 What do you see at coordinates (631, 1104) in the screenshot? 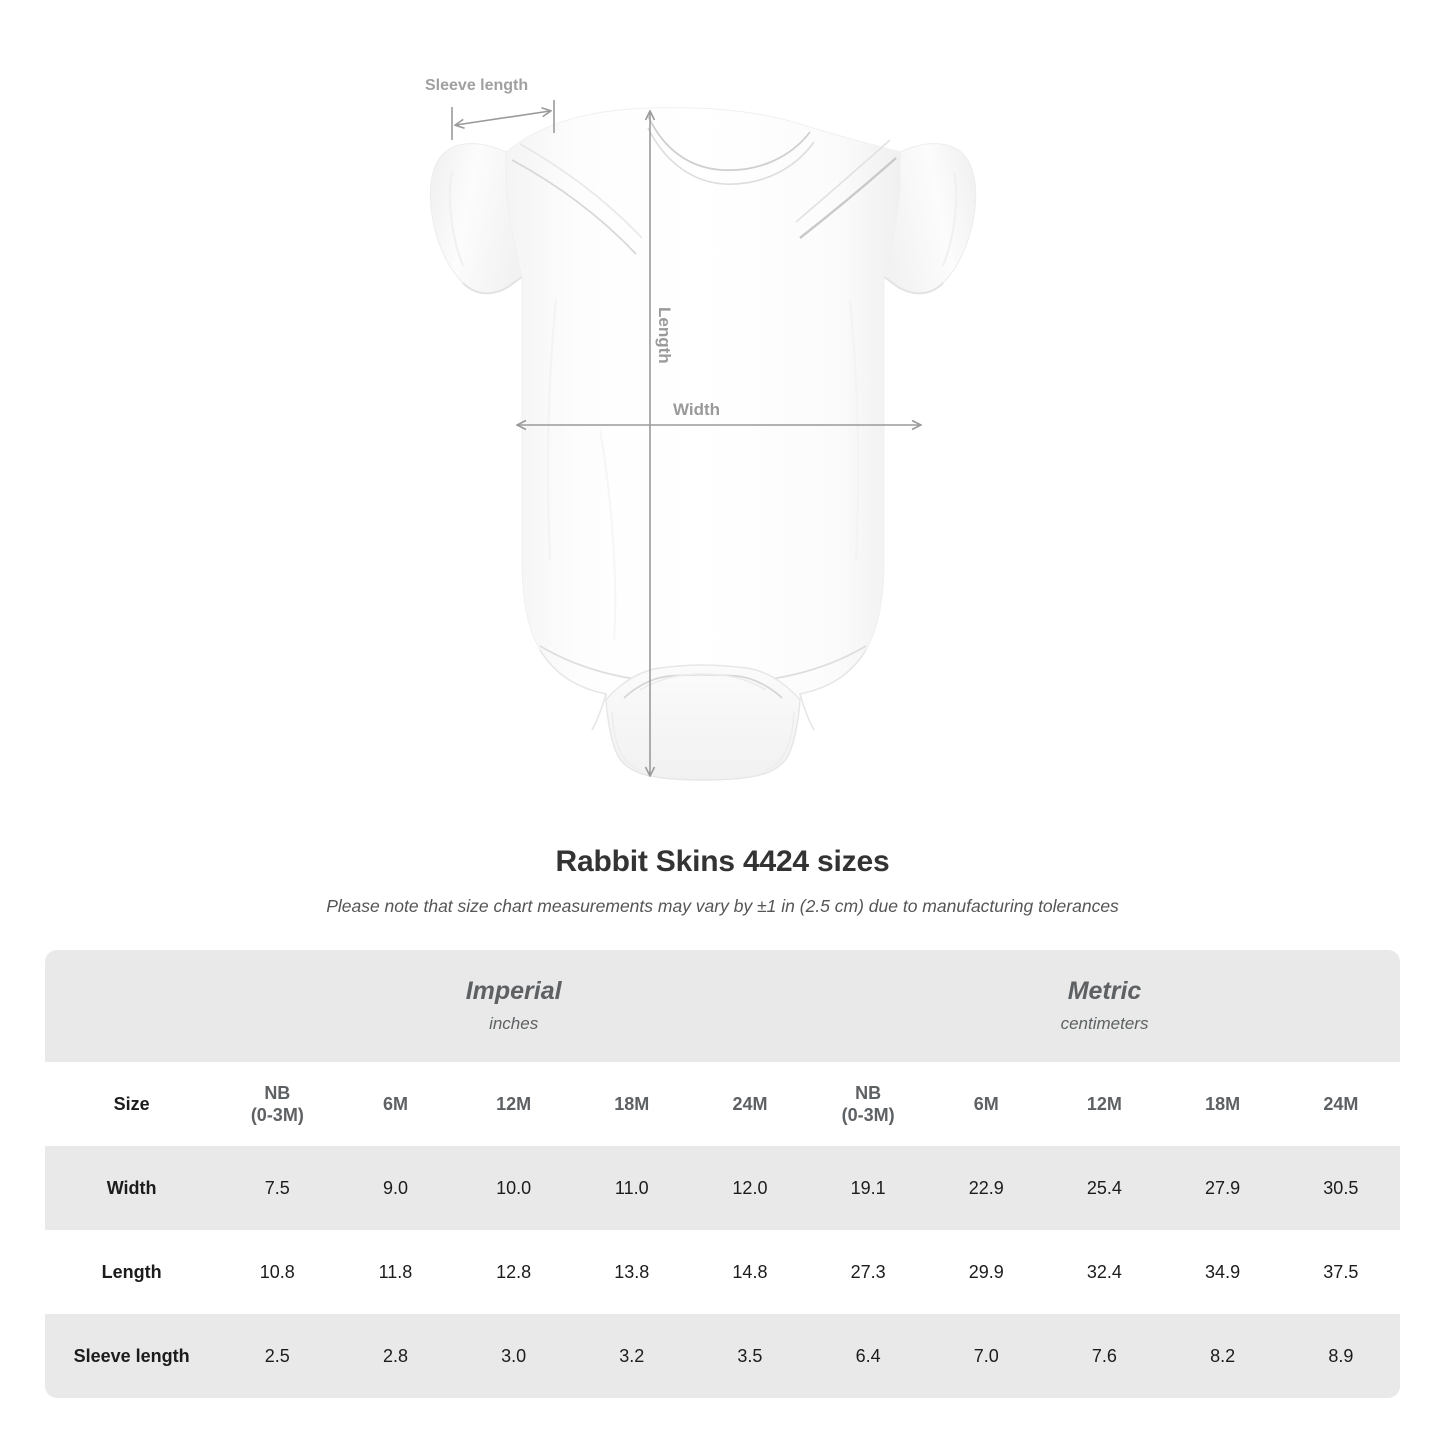
I see `size-col-imperial-18m: 18M` at bounding box center [631, 1104].